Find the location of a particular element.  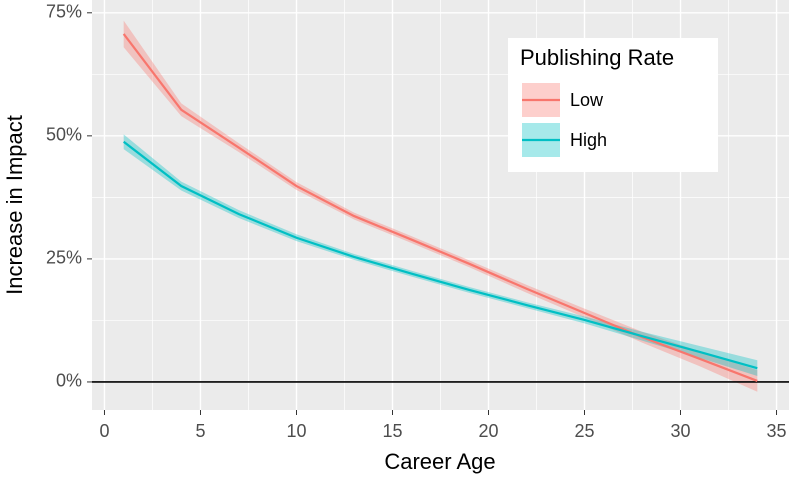

x-tick-label: 25 is located at coordinates (584, 431).